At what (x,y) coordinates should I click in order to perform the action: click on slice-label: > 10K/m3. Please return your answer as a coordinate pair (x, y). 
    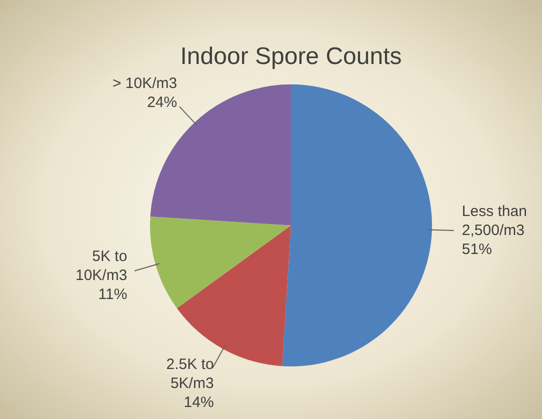
    Looking at the image, I should click on (145, 83).